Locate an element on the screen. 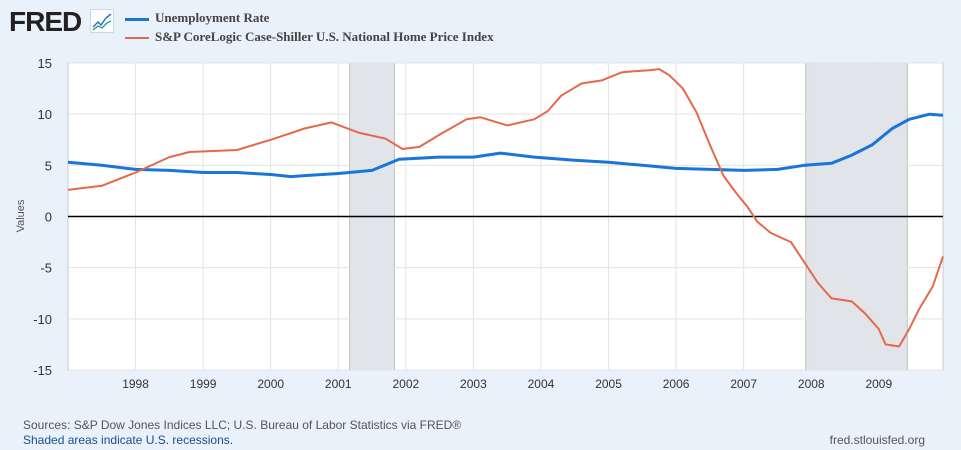 The height and width of the screenshot is (450, 961). y-tick-label: -5 is located at coordinates (46, 268).